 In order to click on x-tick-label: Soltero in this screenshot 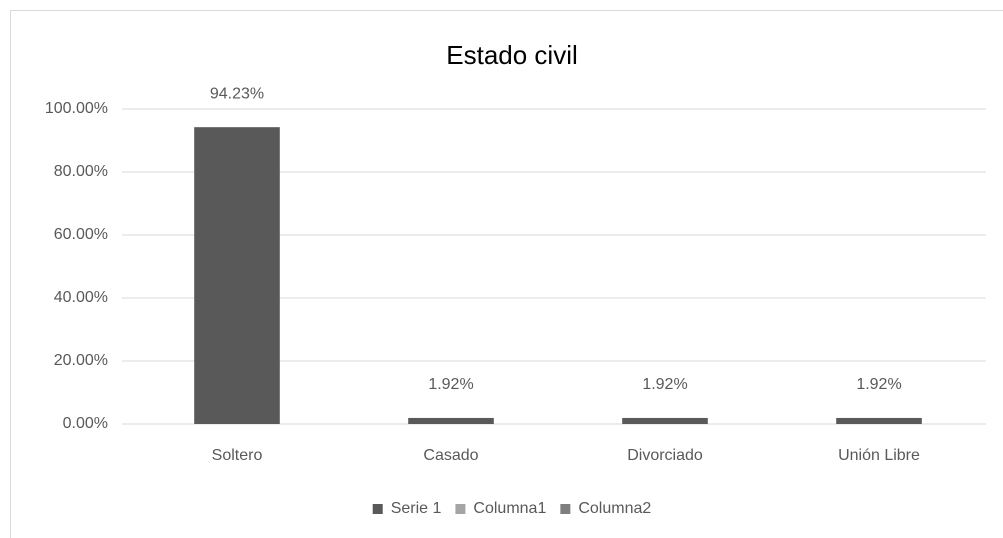, I will do `click(237, 455)`.